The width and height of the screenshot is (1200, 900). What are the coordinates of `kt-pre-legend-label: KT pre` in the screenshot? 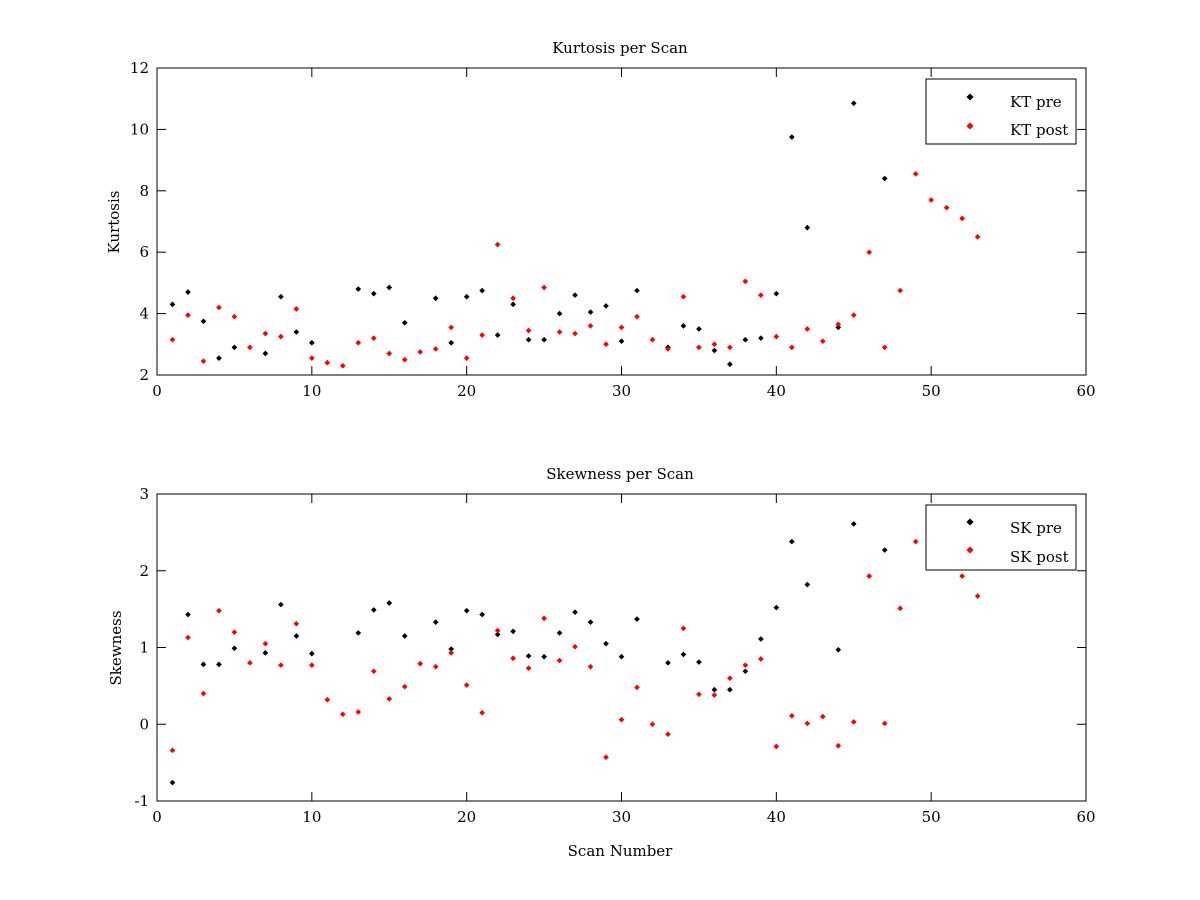 It's located at (1036, 102).